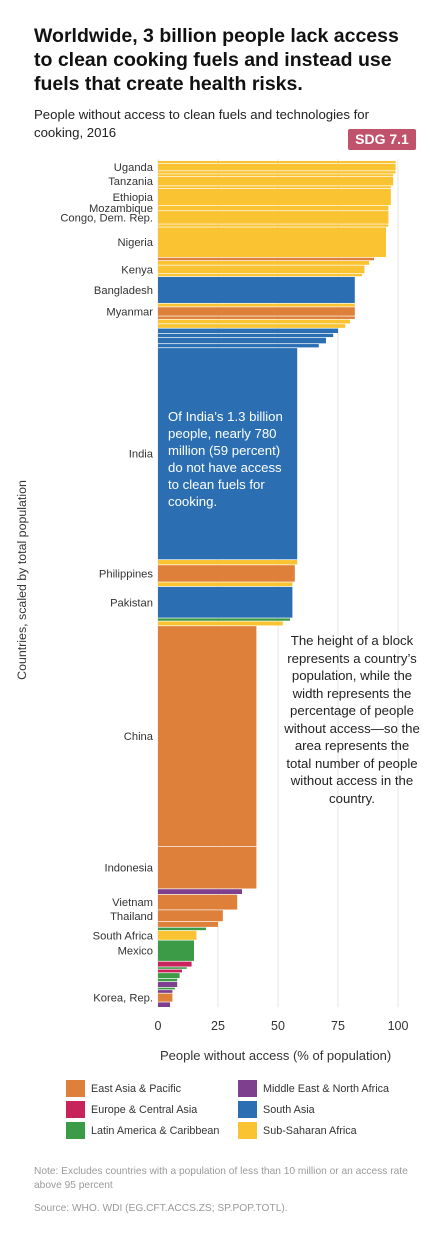 The image size is (430, 1248). Describe the element at coordinates (144, 1109) in the screenshot. I see `legend-label: Europe & Central Asia` at that location.